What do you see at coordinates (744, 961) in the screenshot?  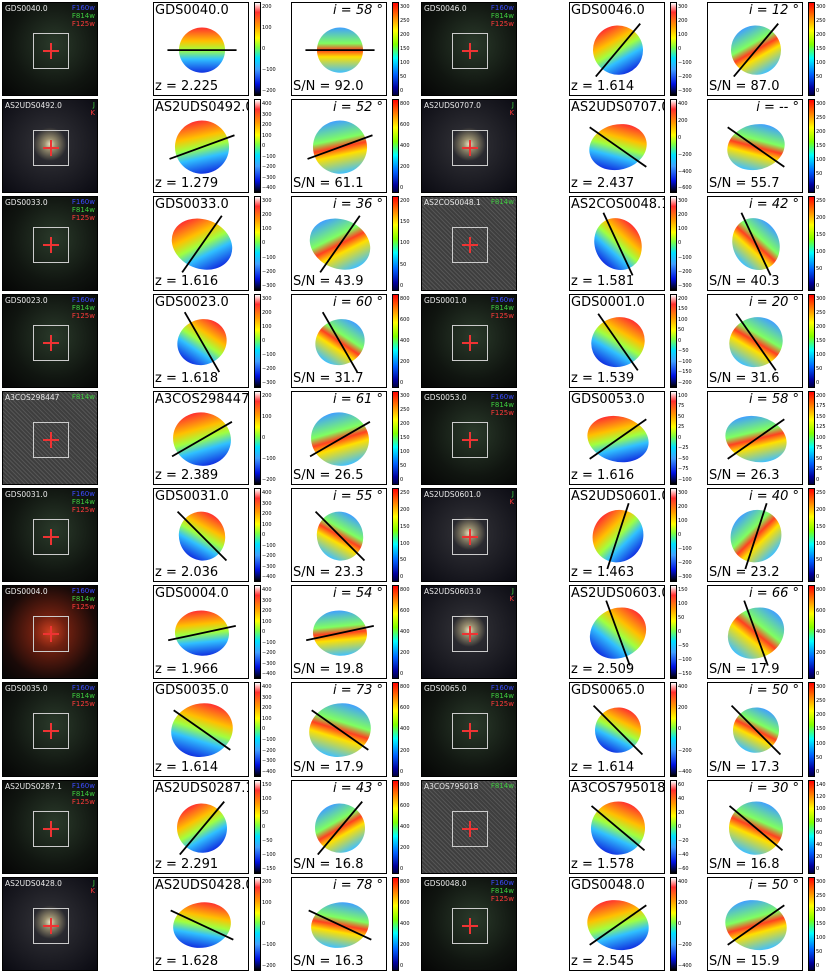 I see `signal-to-noise-label: S/N = 15.9` at bounding box center [744, 961].